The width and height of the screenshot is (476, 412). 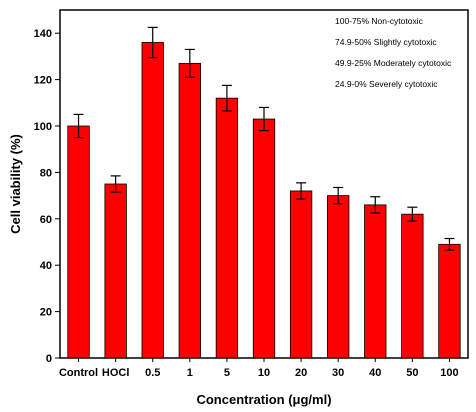 I want to click on legend-annotation-2: 74.9-50% Slightly cytotoxic, so click(x=386, y=42).